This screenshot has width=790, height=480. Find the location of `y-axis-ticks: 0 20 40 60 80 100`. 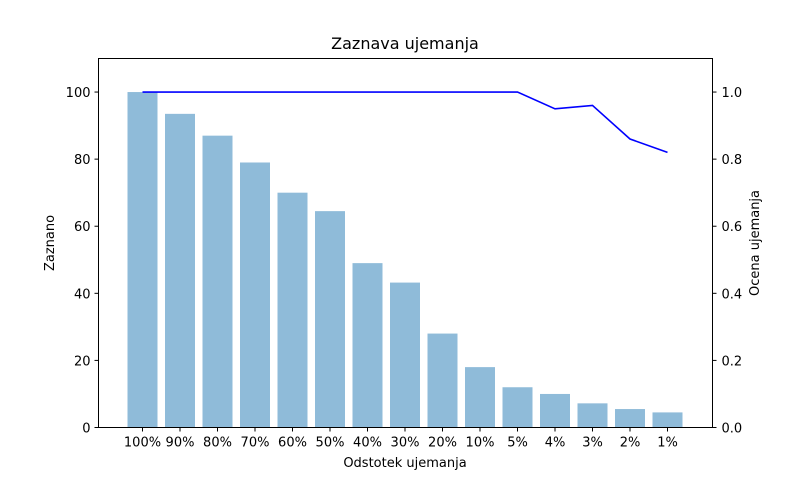

y-axis-ticks: 0 20 40 60 80 100 is located at coordinates (82, 261).